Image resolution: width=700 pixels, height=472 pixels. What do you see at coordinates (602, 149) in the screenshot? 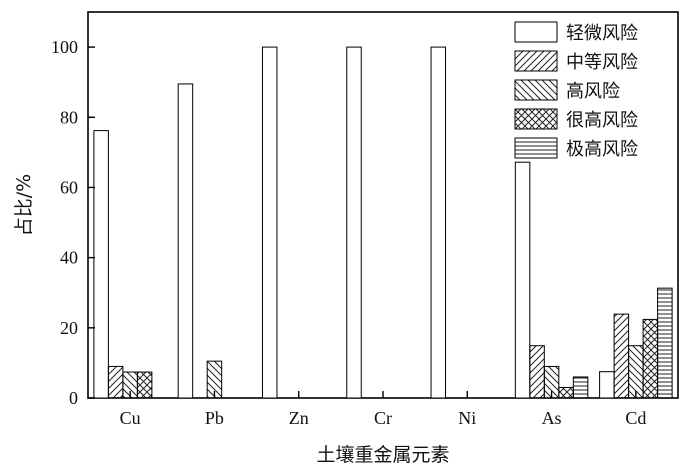
I see `legend-label: 极高风险` at bounding box center [602, 149].